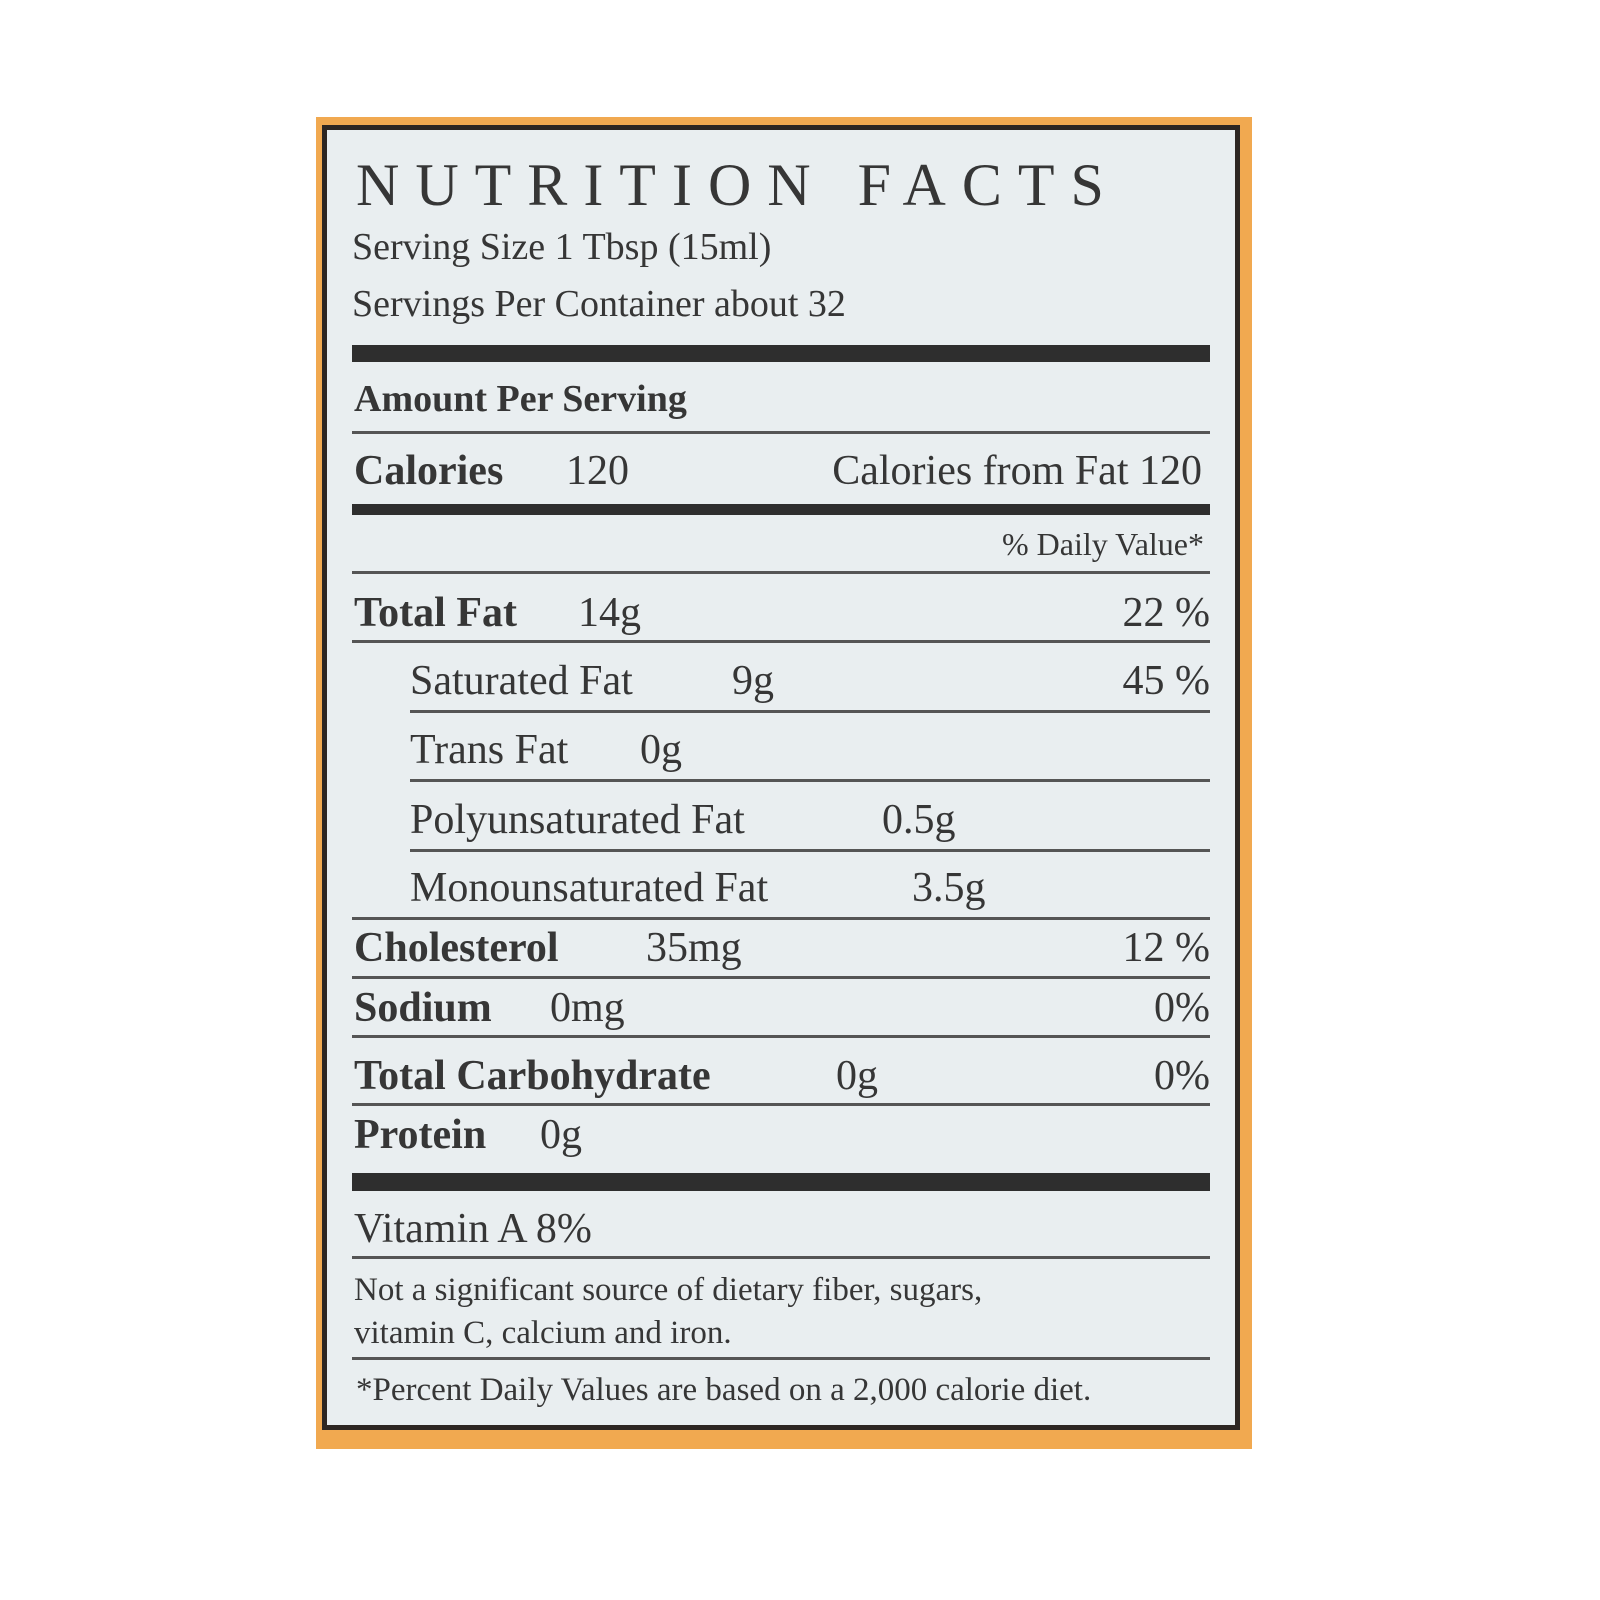  What do you see at coordinates (423, 1008) in the screenshot?
I see `nutrient-label: Sodium` at bounding box center [423, 1008].